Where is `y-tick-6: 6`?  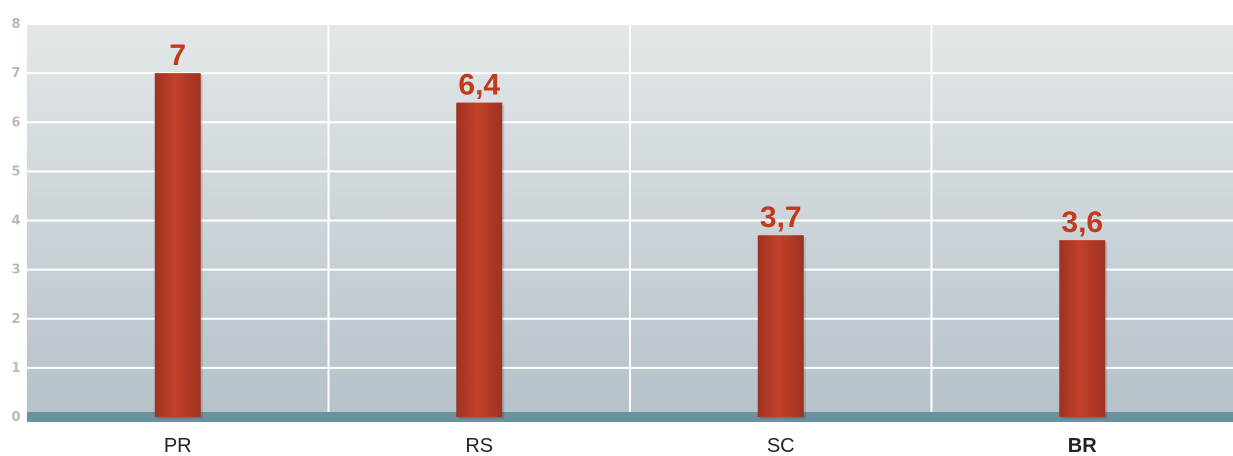
y-tick-6: 6 is located at coordinates (15, 122).